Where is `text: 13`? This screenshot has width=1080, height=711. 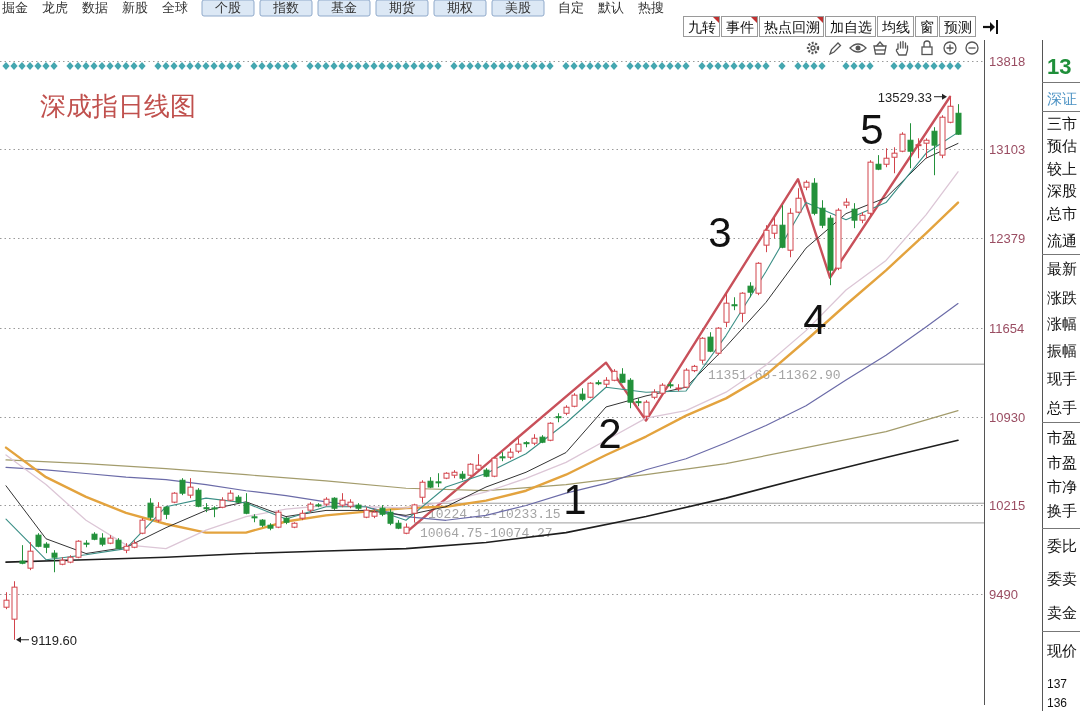
text: 13 is located at coordinates (1059, 66).